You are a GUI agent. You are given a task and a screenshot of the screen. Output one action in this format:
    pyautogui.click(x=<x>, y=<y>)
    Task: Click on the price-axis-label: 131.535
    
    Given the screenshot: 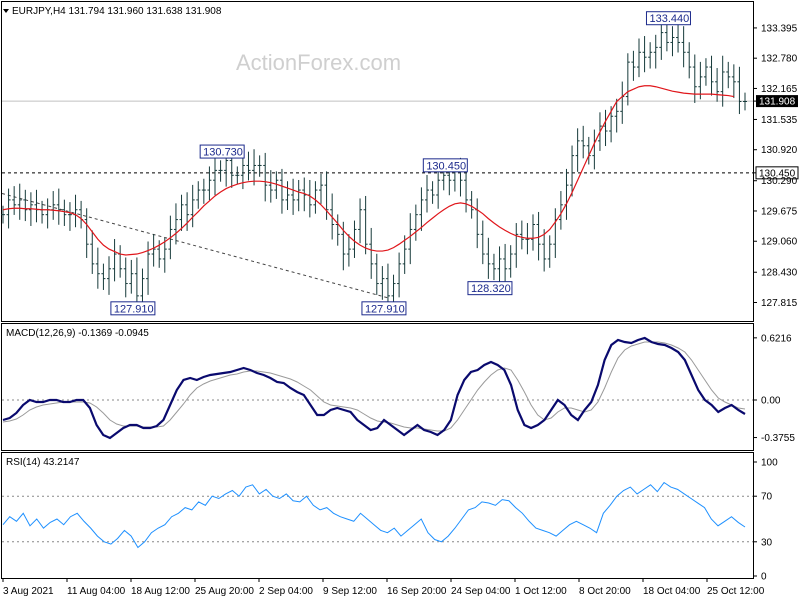 What is the action you would take?
    pyautogui.click(x=779, y=120)
    